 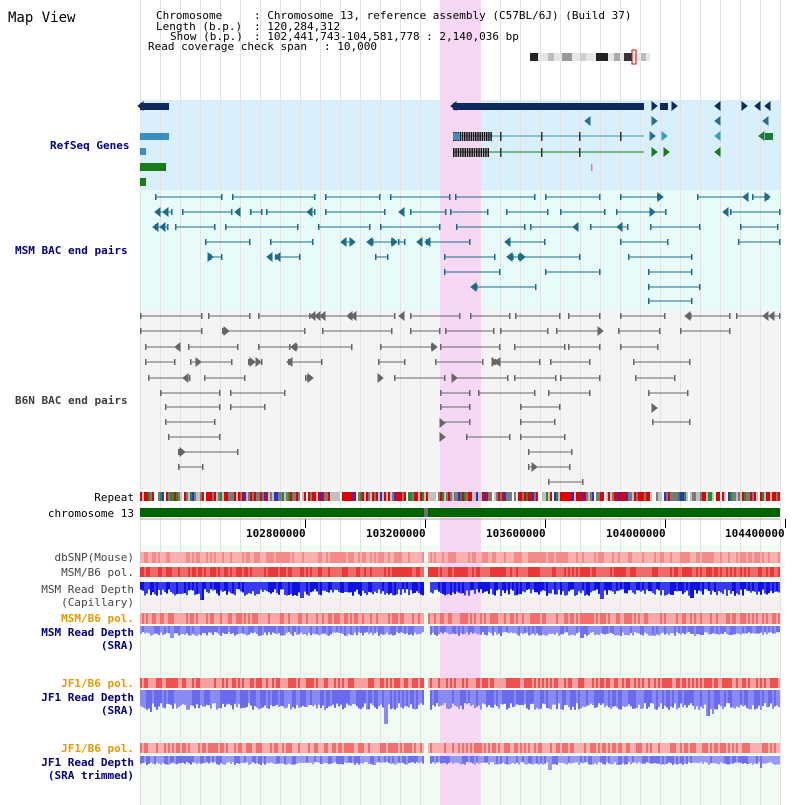 I want to click on track-label-b6n-bac: B6N BAC end pairs, so click(x=71, y=400).